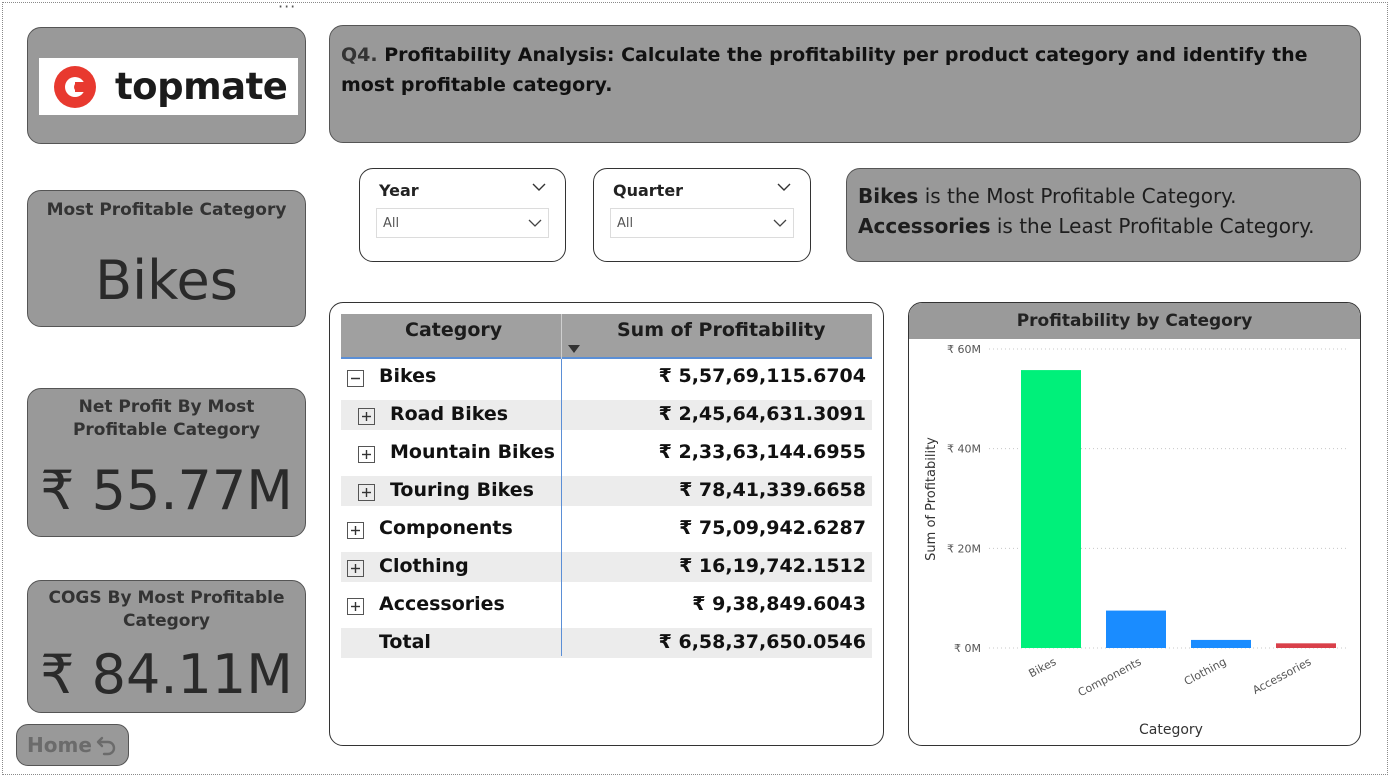  Describe the element at coordinates (772, 566) in the screenshot. I see `row-value: ₹ 16,19,742.1512` at that location.